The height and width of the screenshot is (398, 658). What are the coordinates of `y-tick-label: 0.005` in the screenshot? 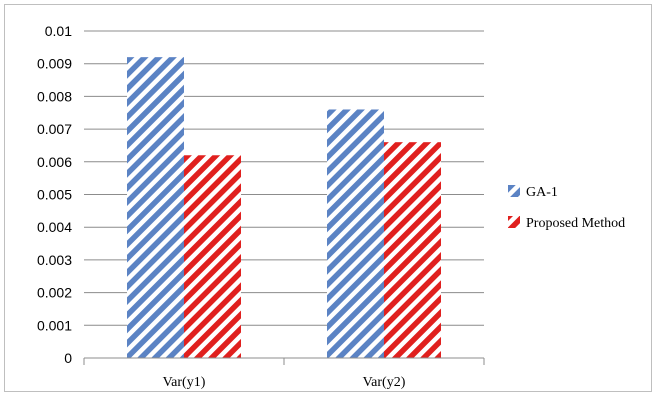 It's located at (54, 195).